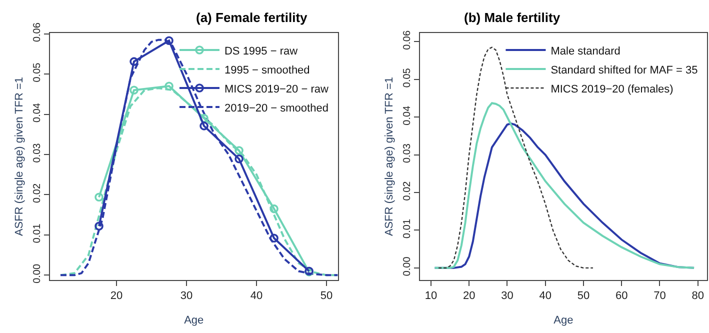  I want to click on x-tick-label: 70, so click(660, 296).